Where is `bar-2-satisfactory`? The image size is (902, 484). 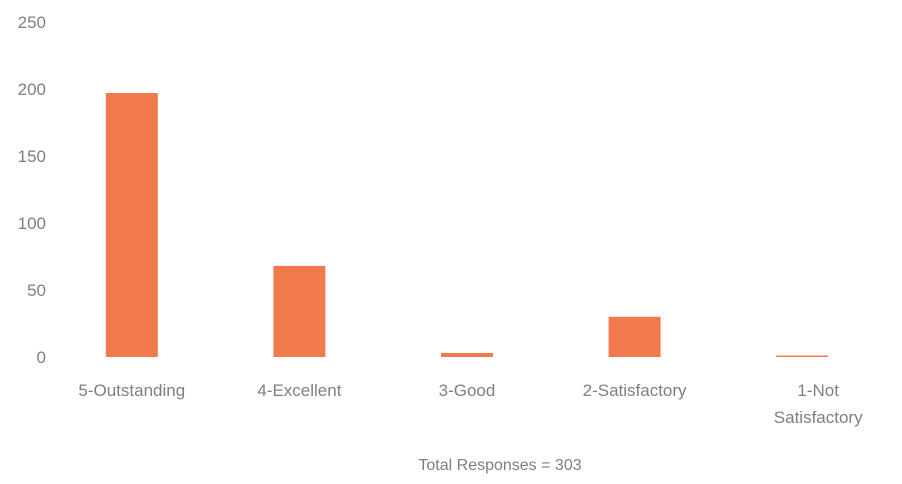
bar-2-satisfactory is located at coordinates (634, 336).